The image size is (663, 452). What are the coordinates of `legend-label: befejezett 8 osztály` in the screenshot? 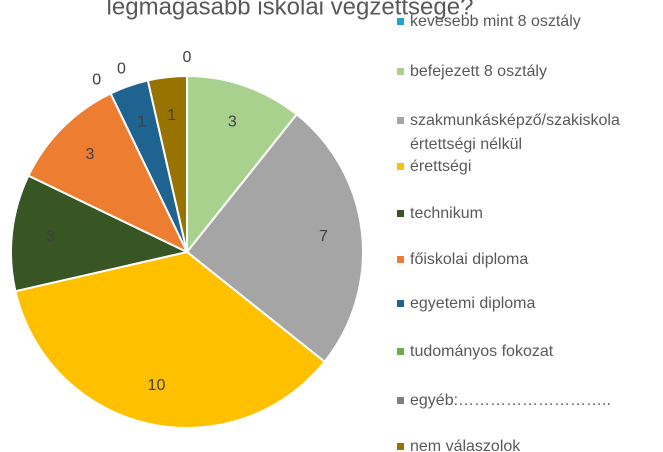 It's located at (478, 71).